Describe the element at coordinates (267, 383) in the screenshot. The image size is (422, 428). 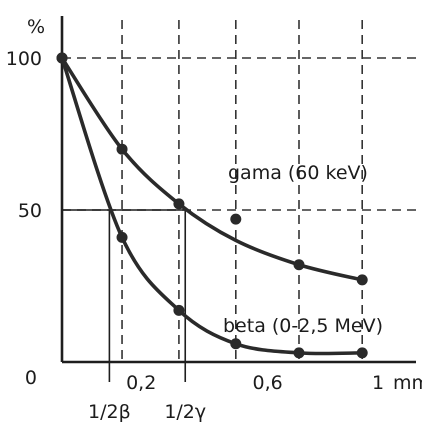
I see `x-tick-label-0,6: 0,6` at that location.